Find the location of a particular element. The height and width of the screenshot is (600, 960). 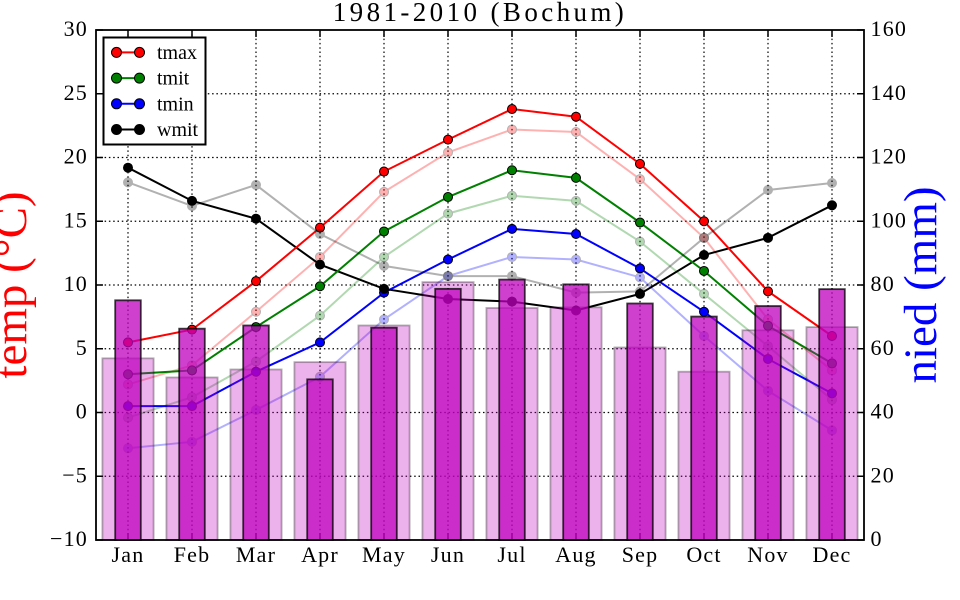

svg-text: 80 is located at coordinates (883, 283).